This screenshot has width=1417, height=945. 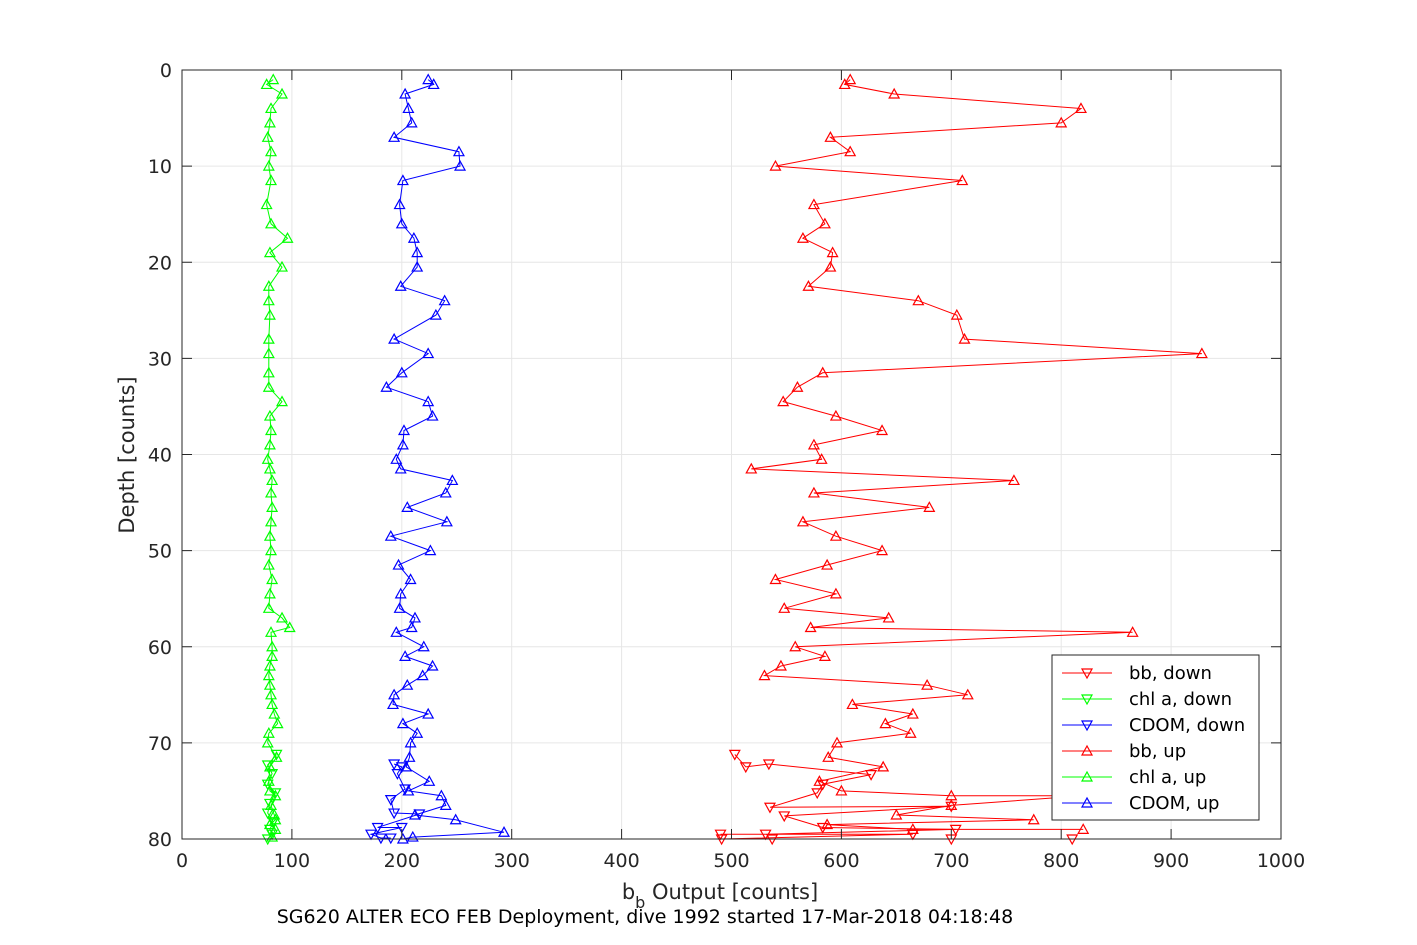 What do you see at coordinates (292, 861) in the screenshot?
I see `x-tick-label: 100` at bounding box center [292, 861].